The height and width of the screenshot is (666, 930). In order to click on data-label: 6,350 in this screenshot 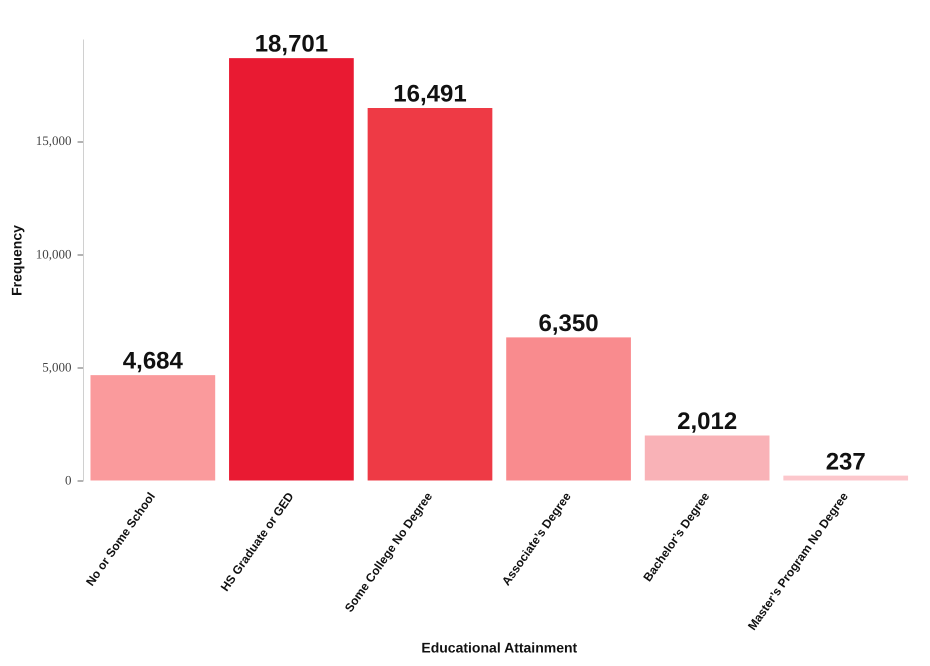, I will do `click(568, 324)`.